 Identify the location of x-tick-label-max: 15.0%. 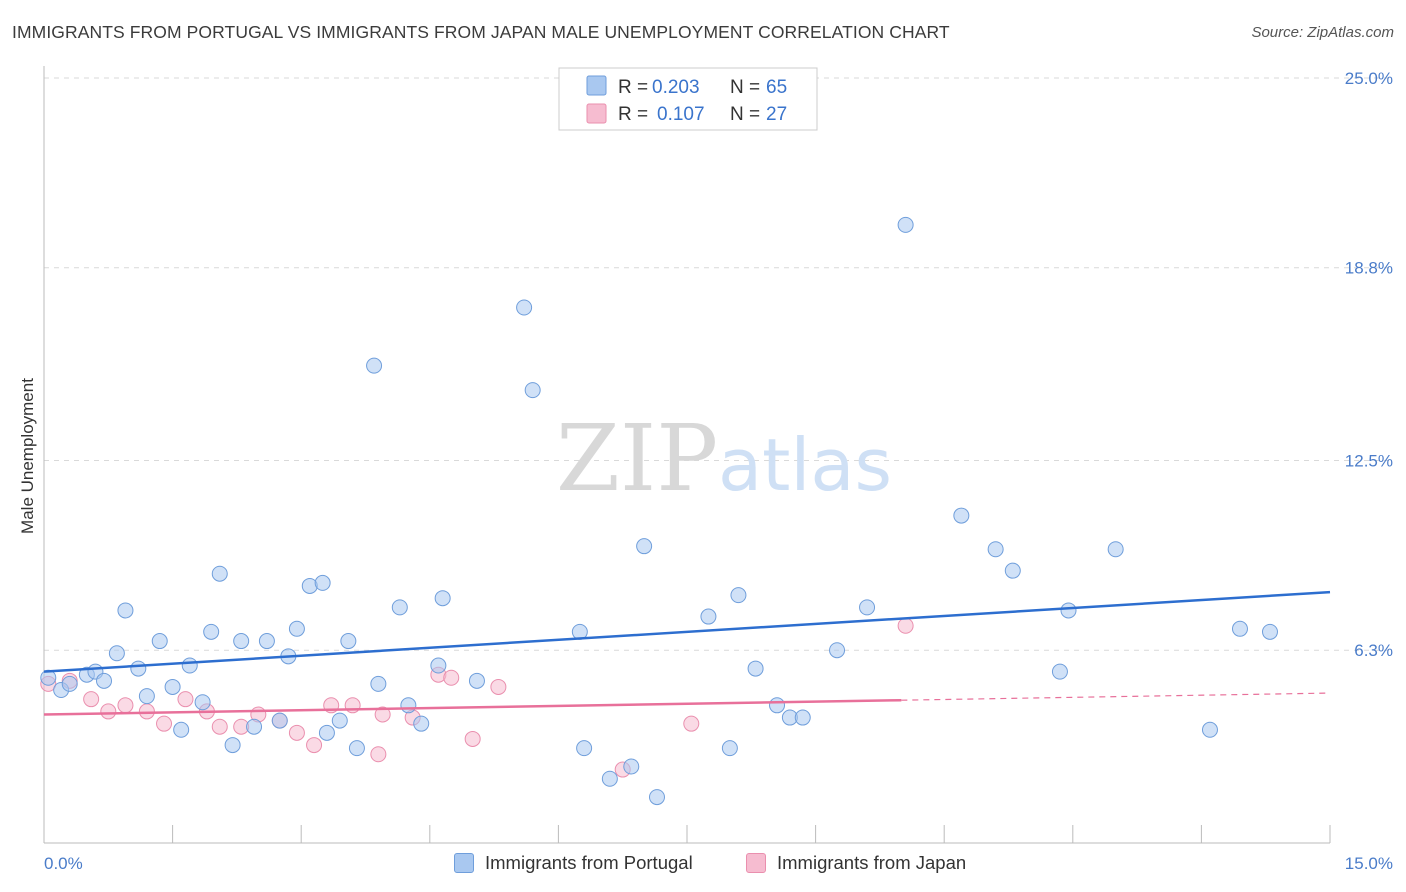
(1369, 863).